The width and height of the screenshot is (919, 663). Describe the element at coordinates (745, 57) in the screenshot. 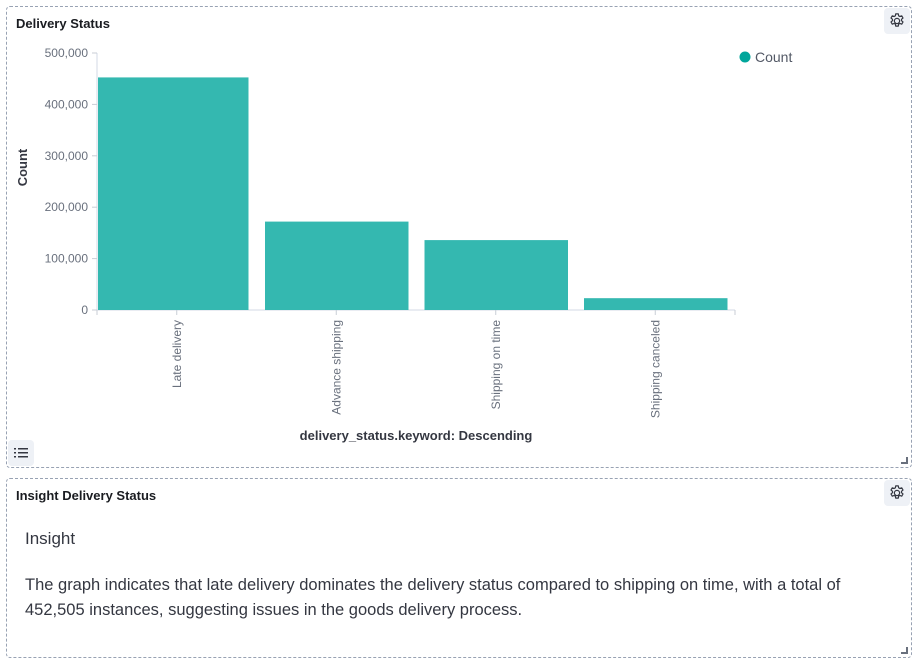

I see `legend-dot` at that location.